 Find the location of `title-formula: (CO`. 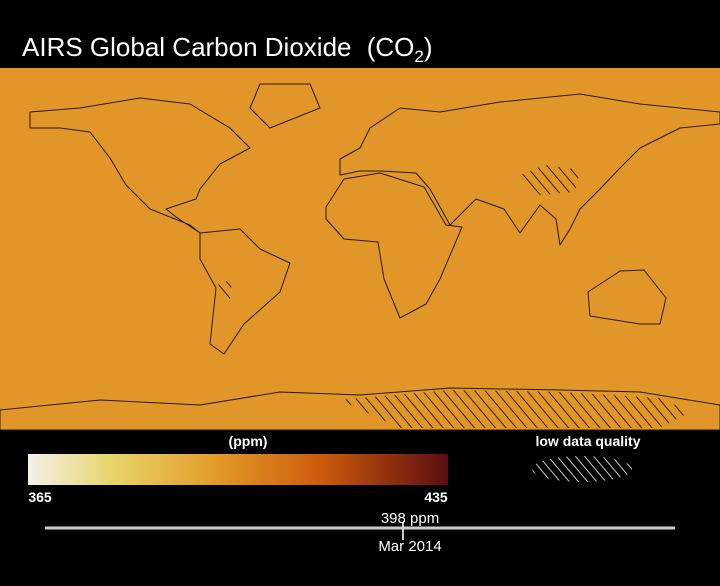

title-formula: (CO is located at coordinates (391, 47).